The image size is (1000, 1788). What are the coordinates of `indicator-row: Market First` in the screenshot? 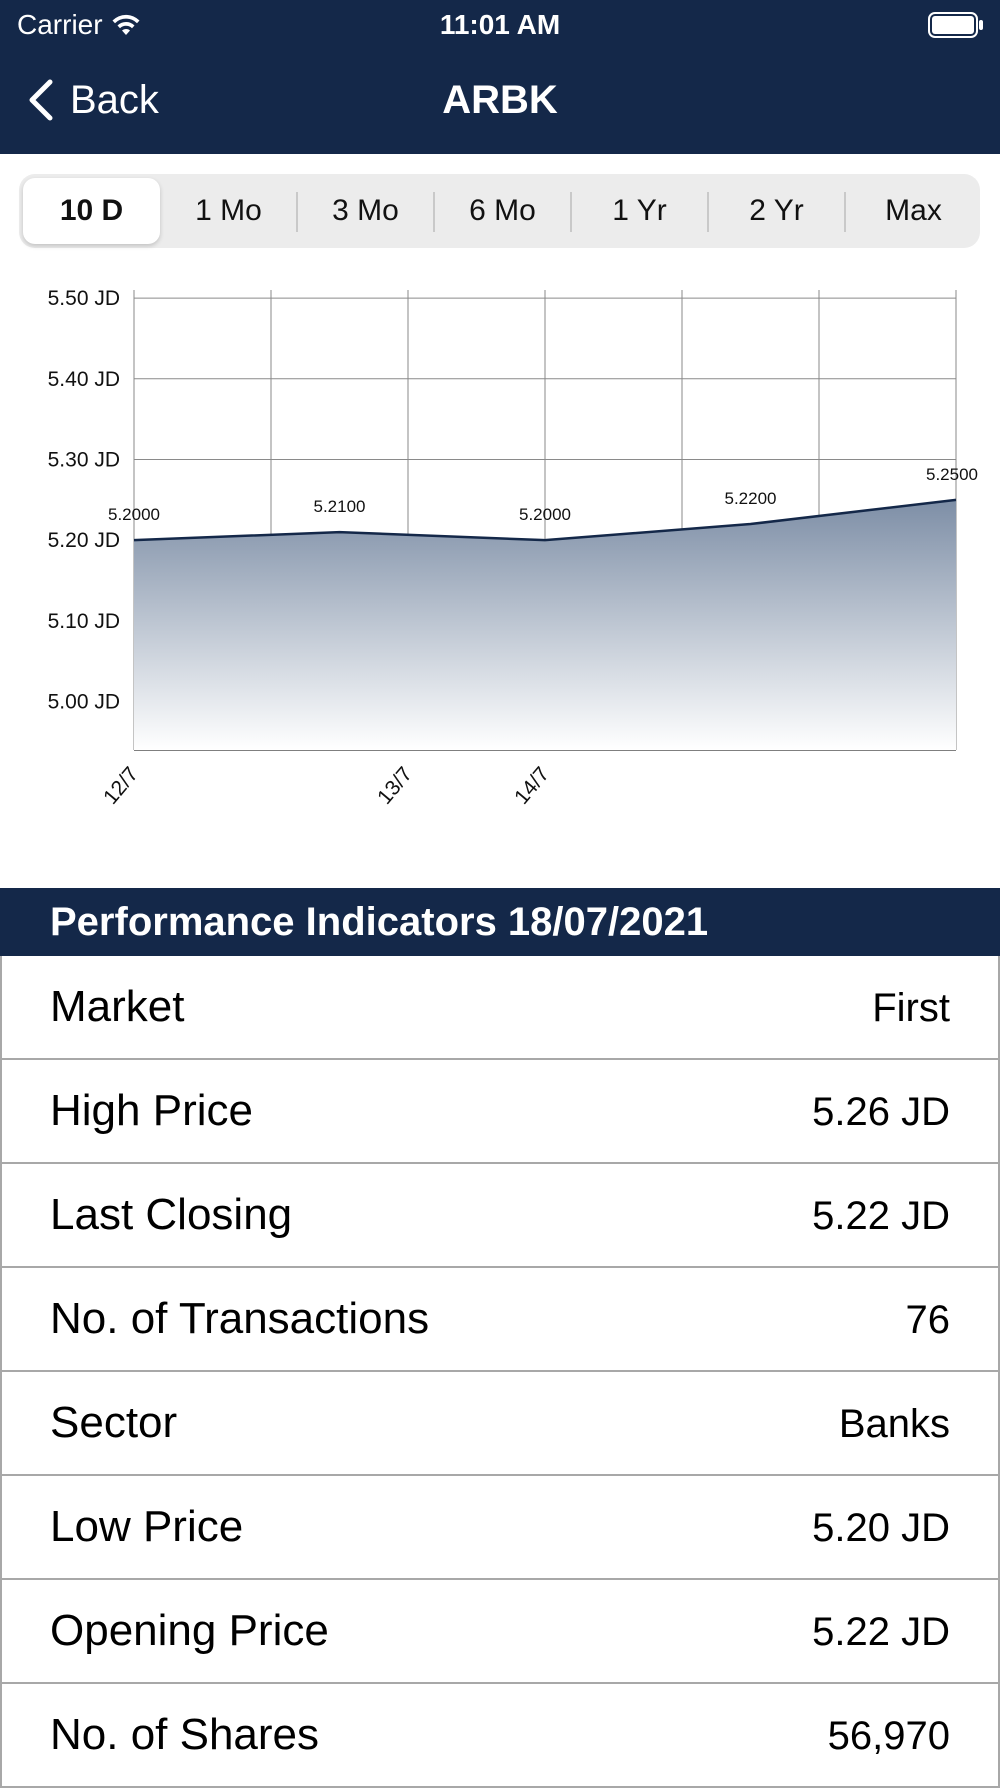 It's located at (500, 1008).